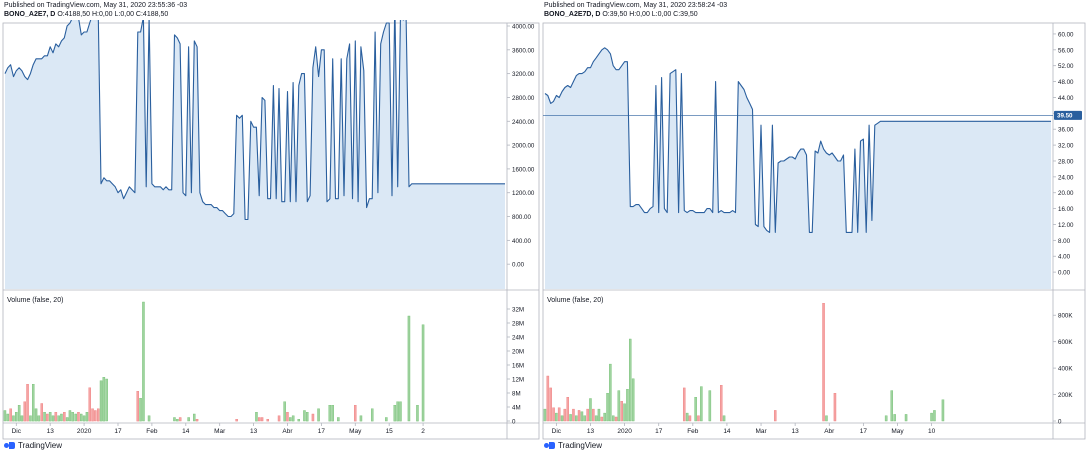  What do you see at coordinates (1066, 225) in the screenshot?
I see `price-tick-label: 12.00` at bounding box center [1066, 225].